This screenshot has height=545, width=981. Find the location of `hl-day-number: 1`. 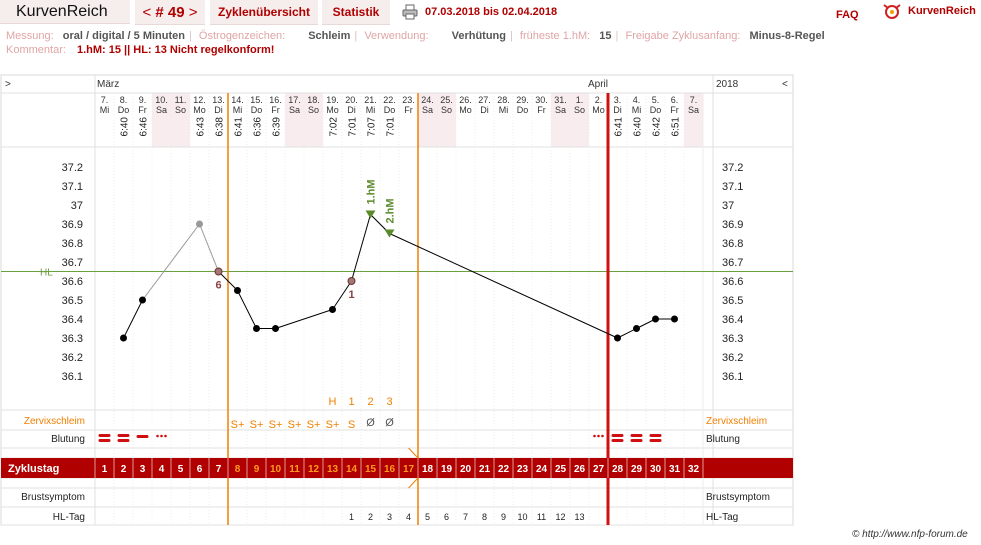

hl-day-number: 1 is located at coordinates (351, 517).